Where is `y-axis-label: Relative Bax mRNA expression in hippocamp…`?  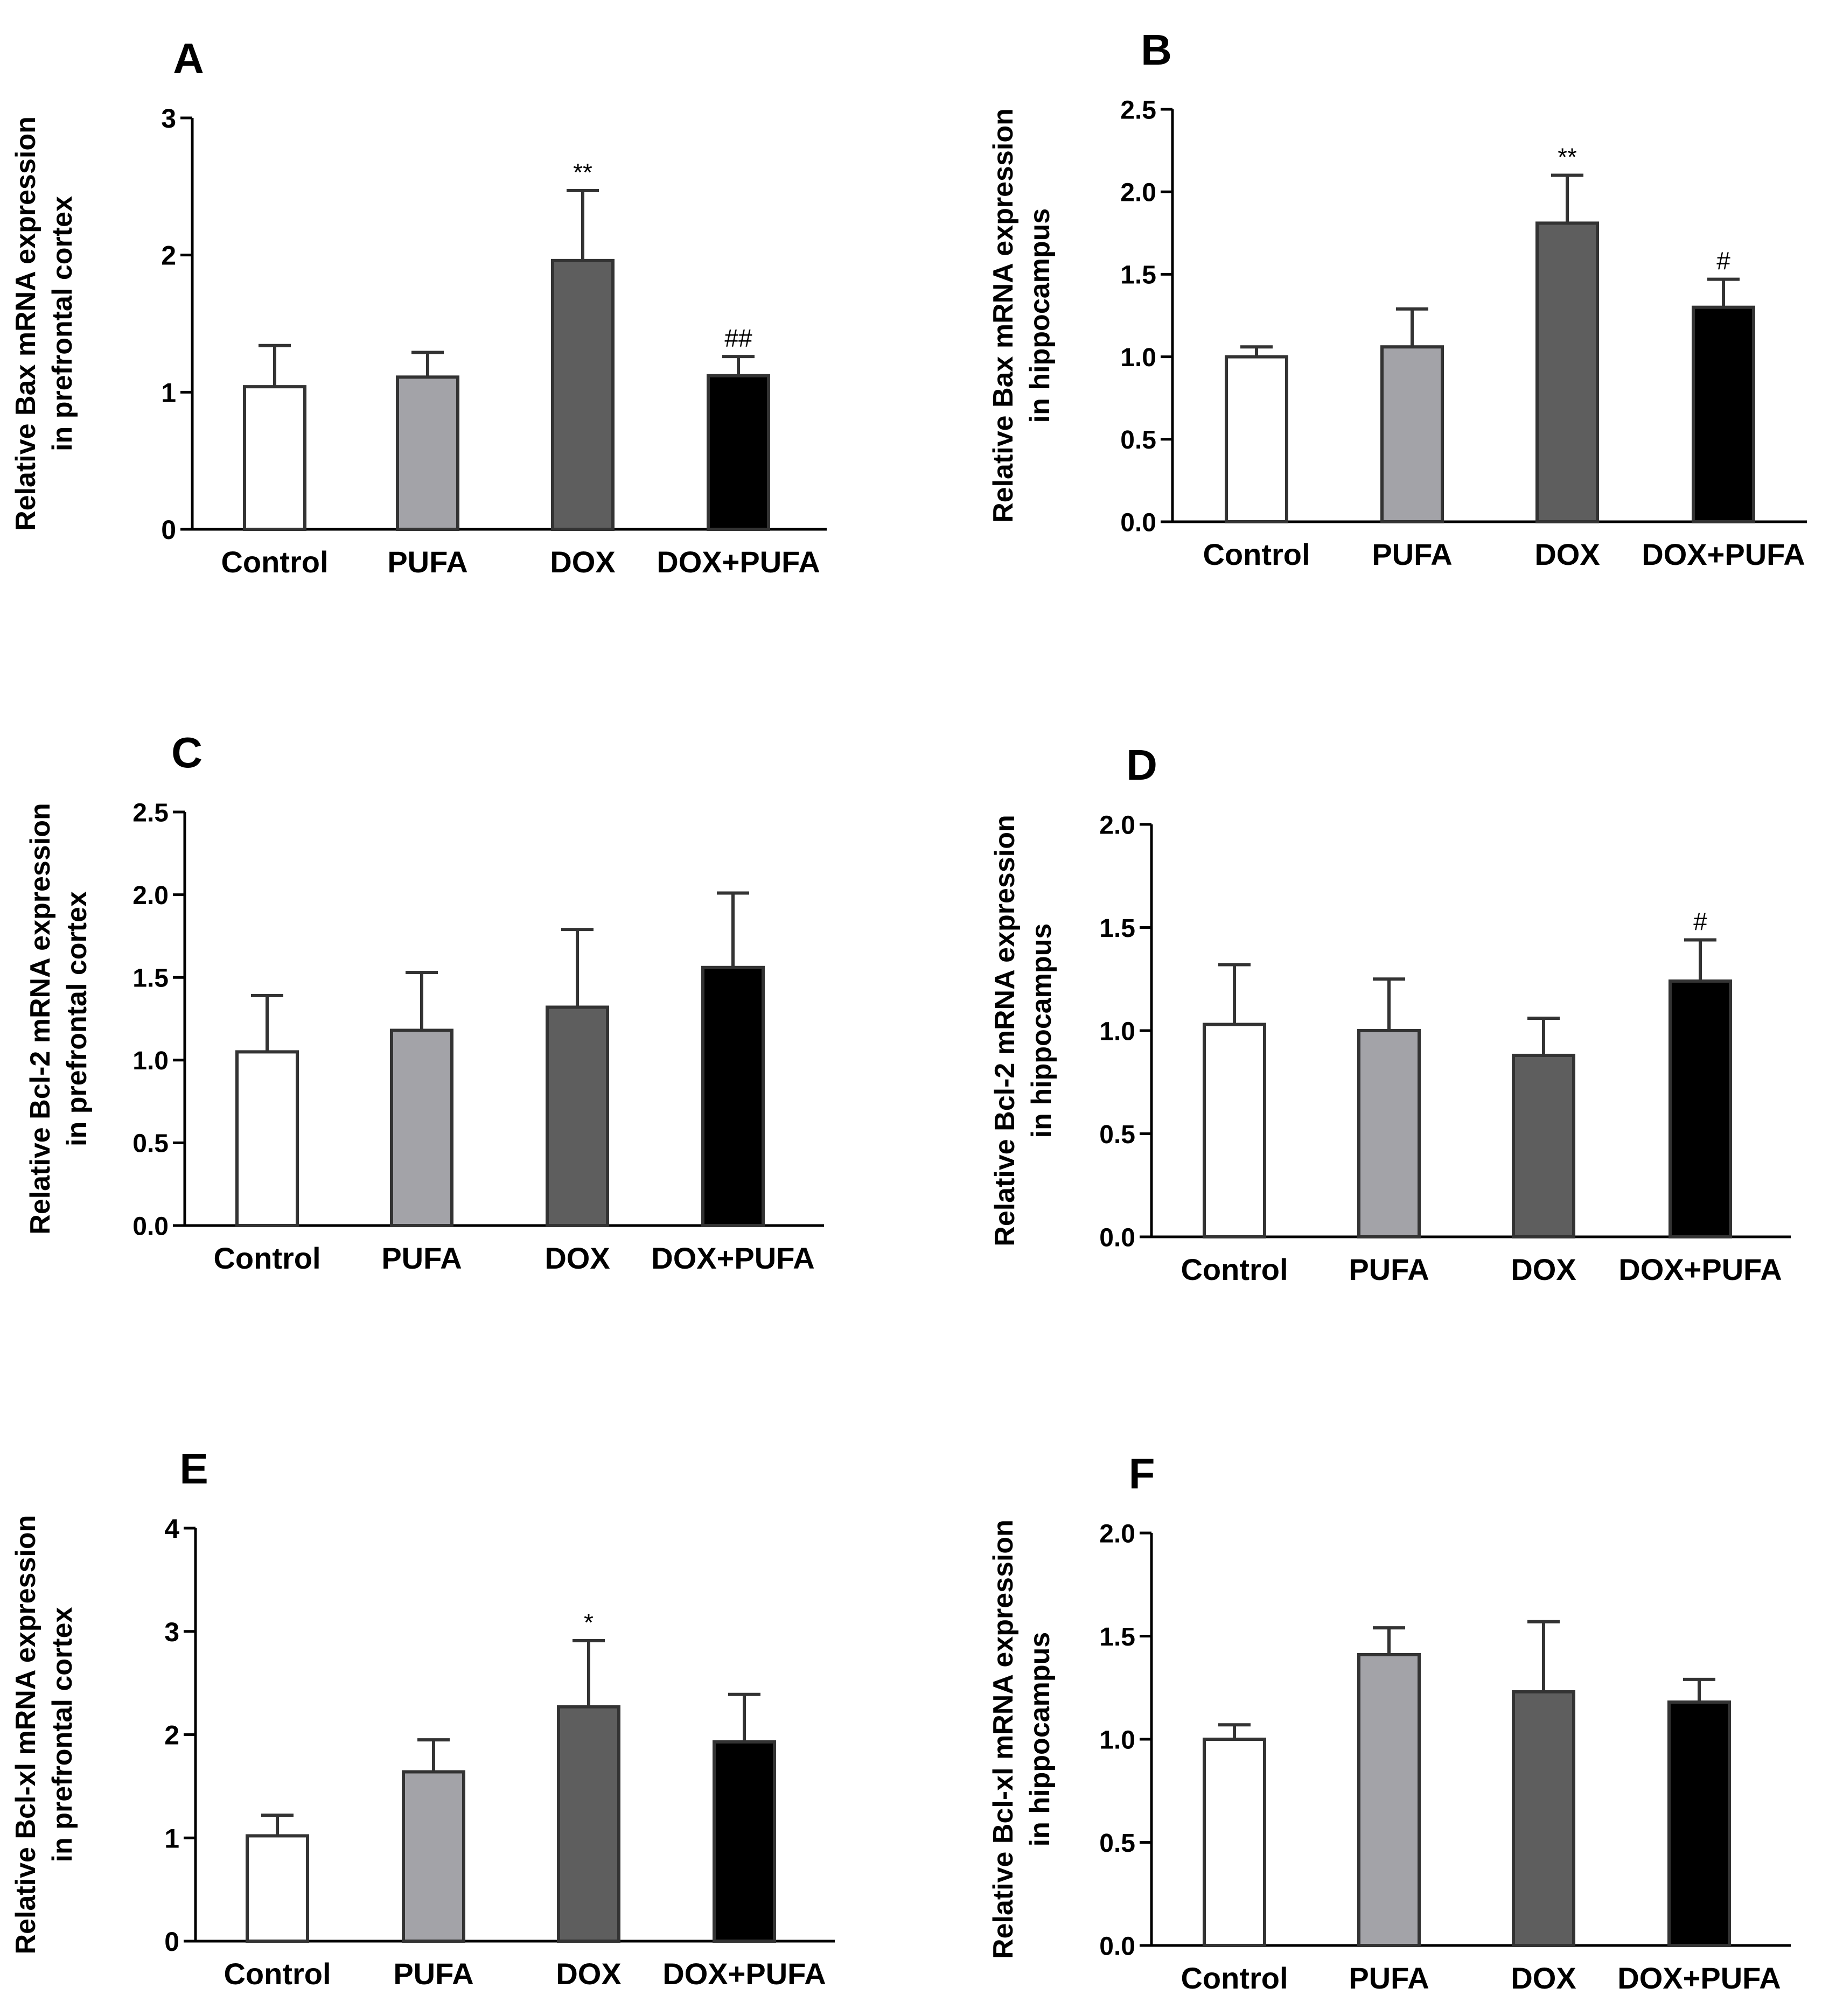
y-axis-label: Relative Bax mRNA expression in hippocamp… is located at coordinates (1022, 315).